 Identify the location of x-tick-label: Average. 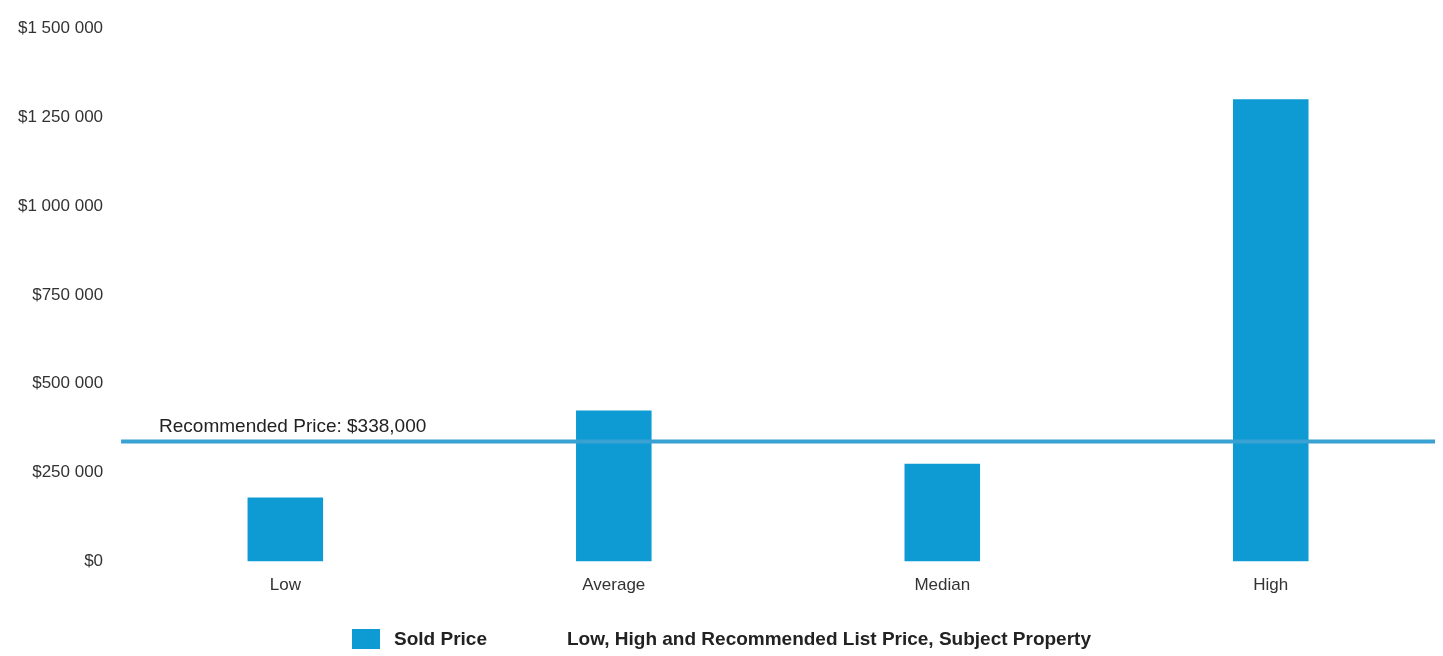
(614, 585).